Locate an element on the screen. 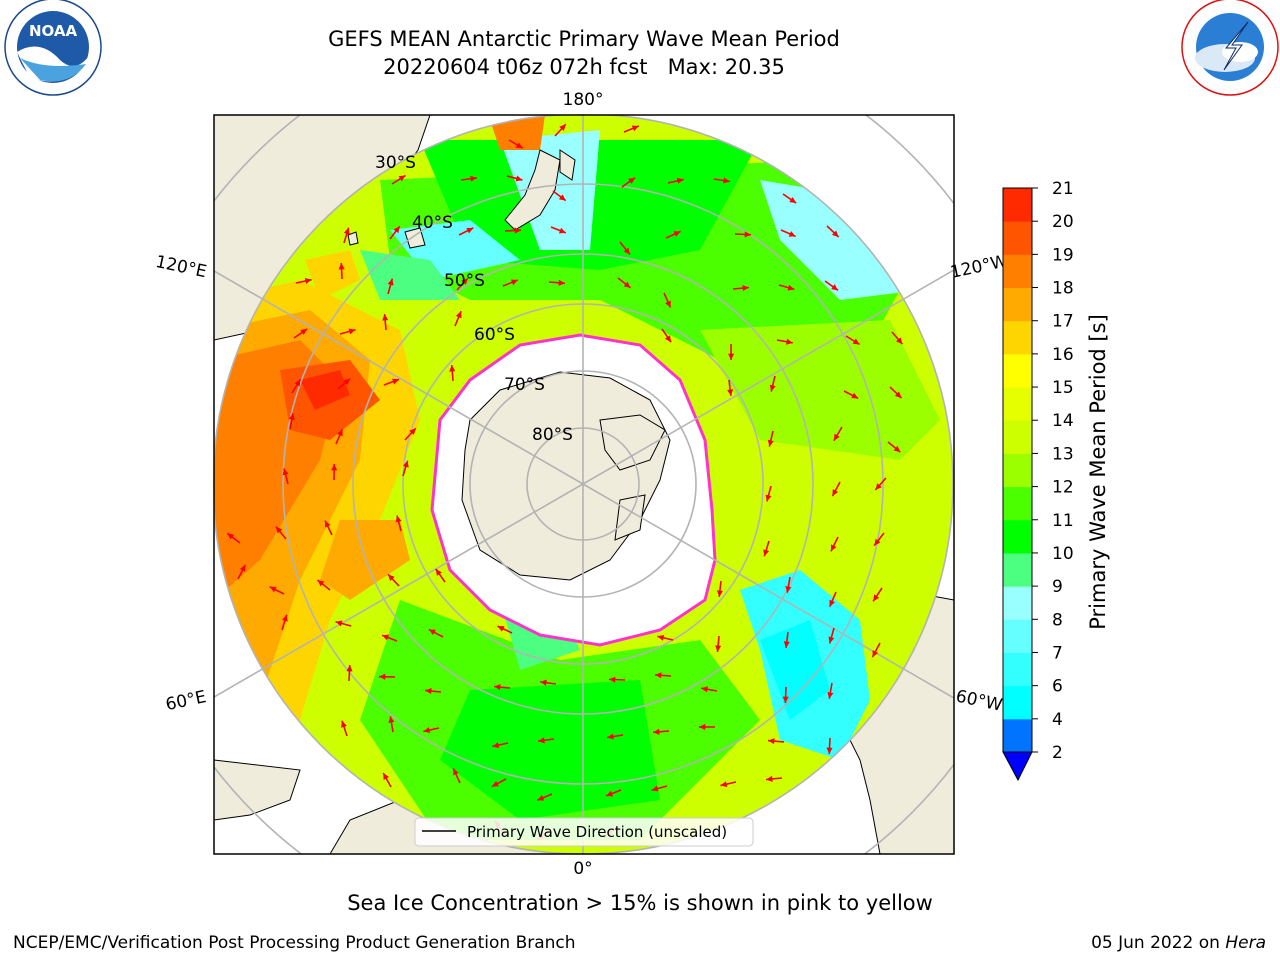  lat-label-70s: 70°S is located at coordinates (524, 385).